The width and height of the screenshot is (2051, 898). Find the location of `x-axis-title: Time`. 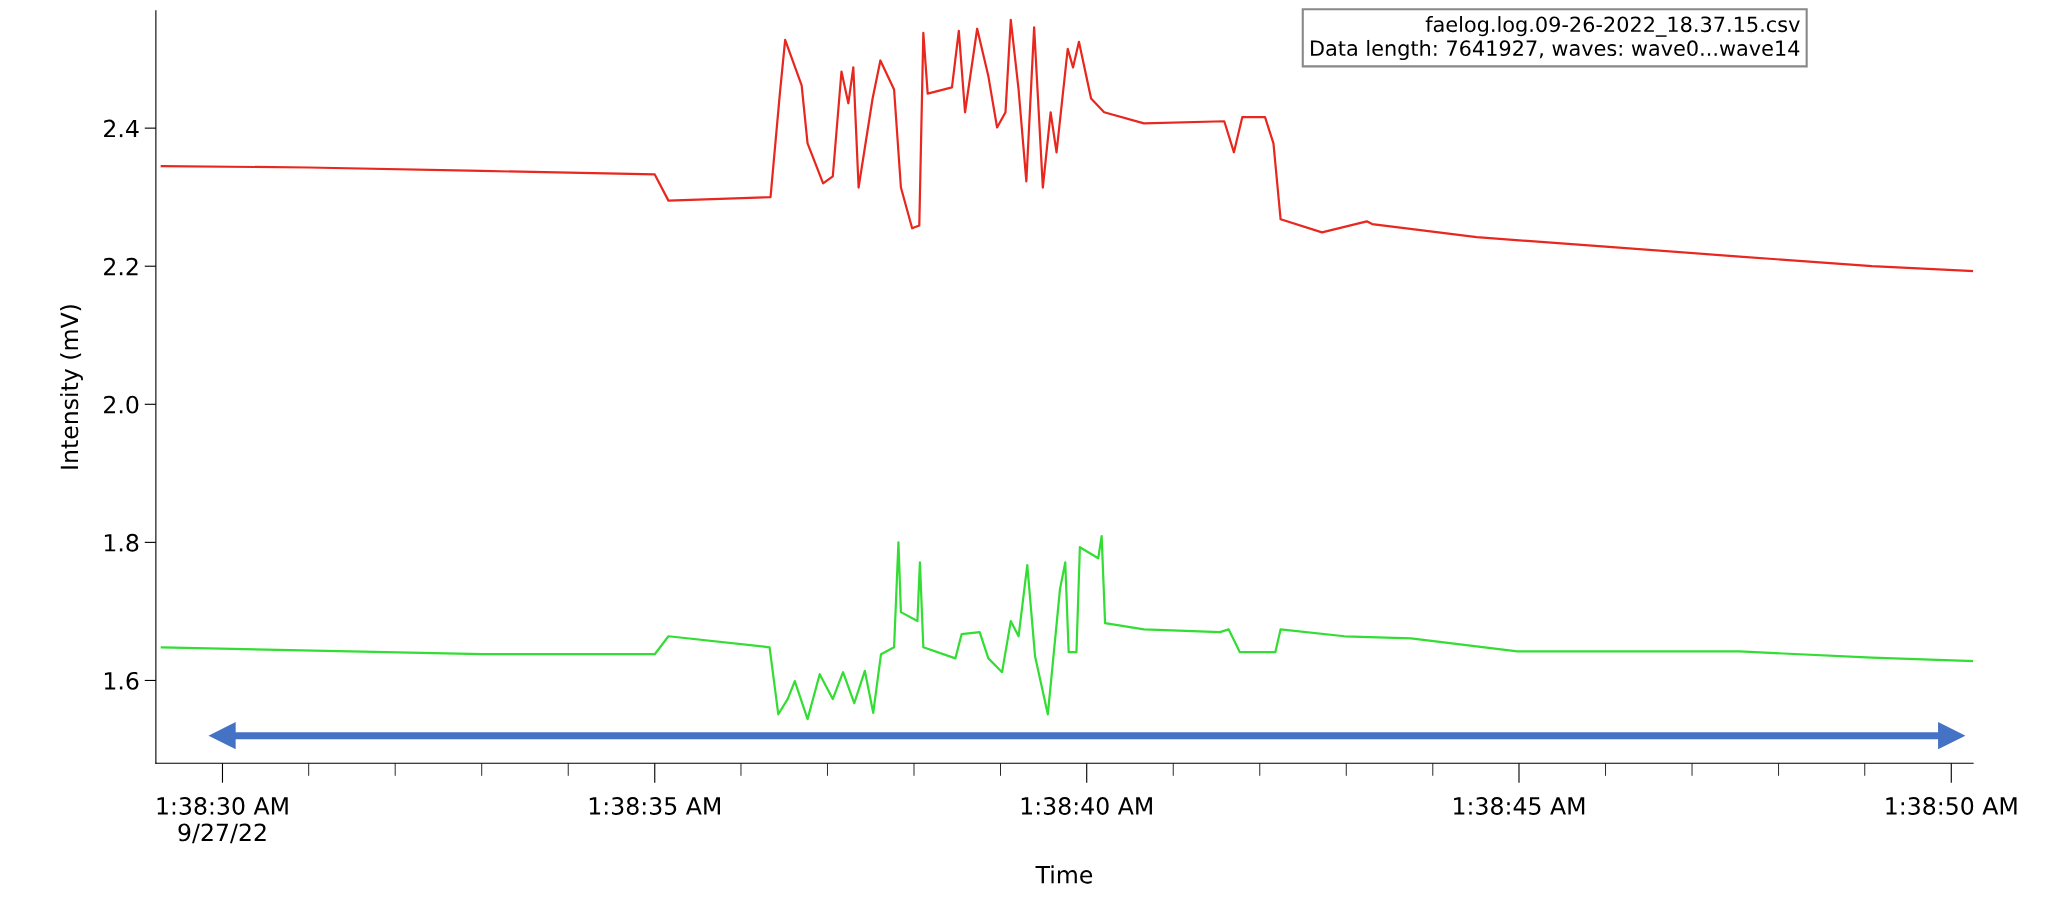

x-axis-title: Time is located at coordinates (1064, 874).